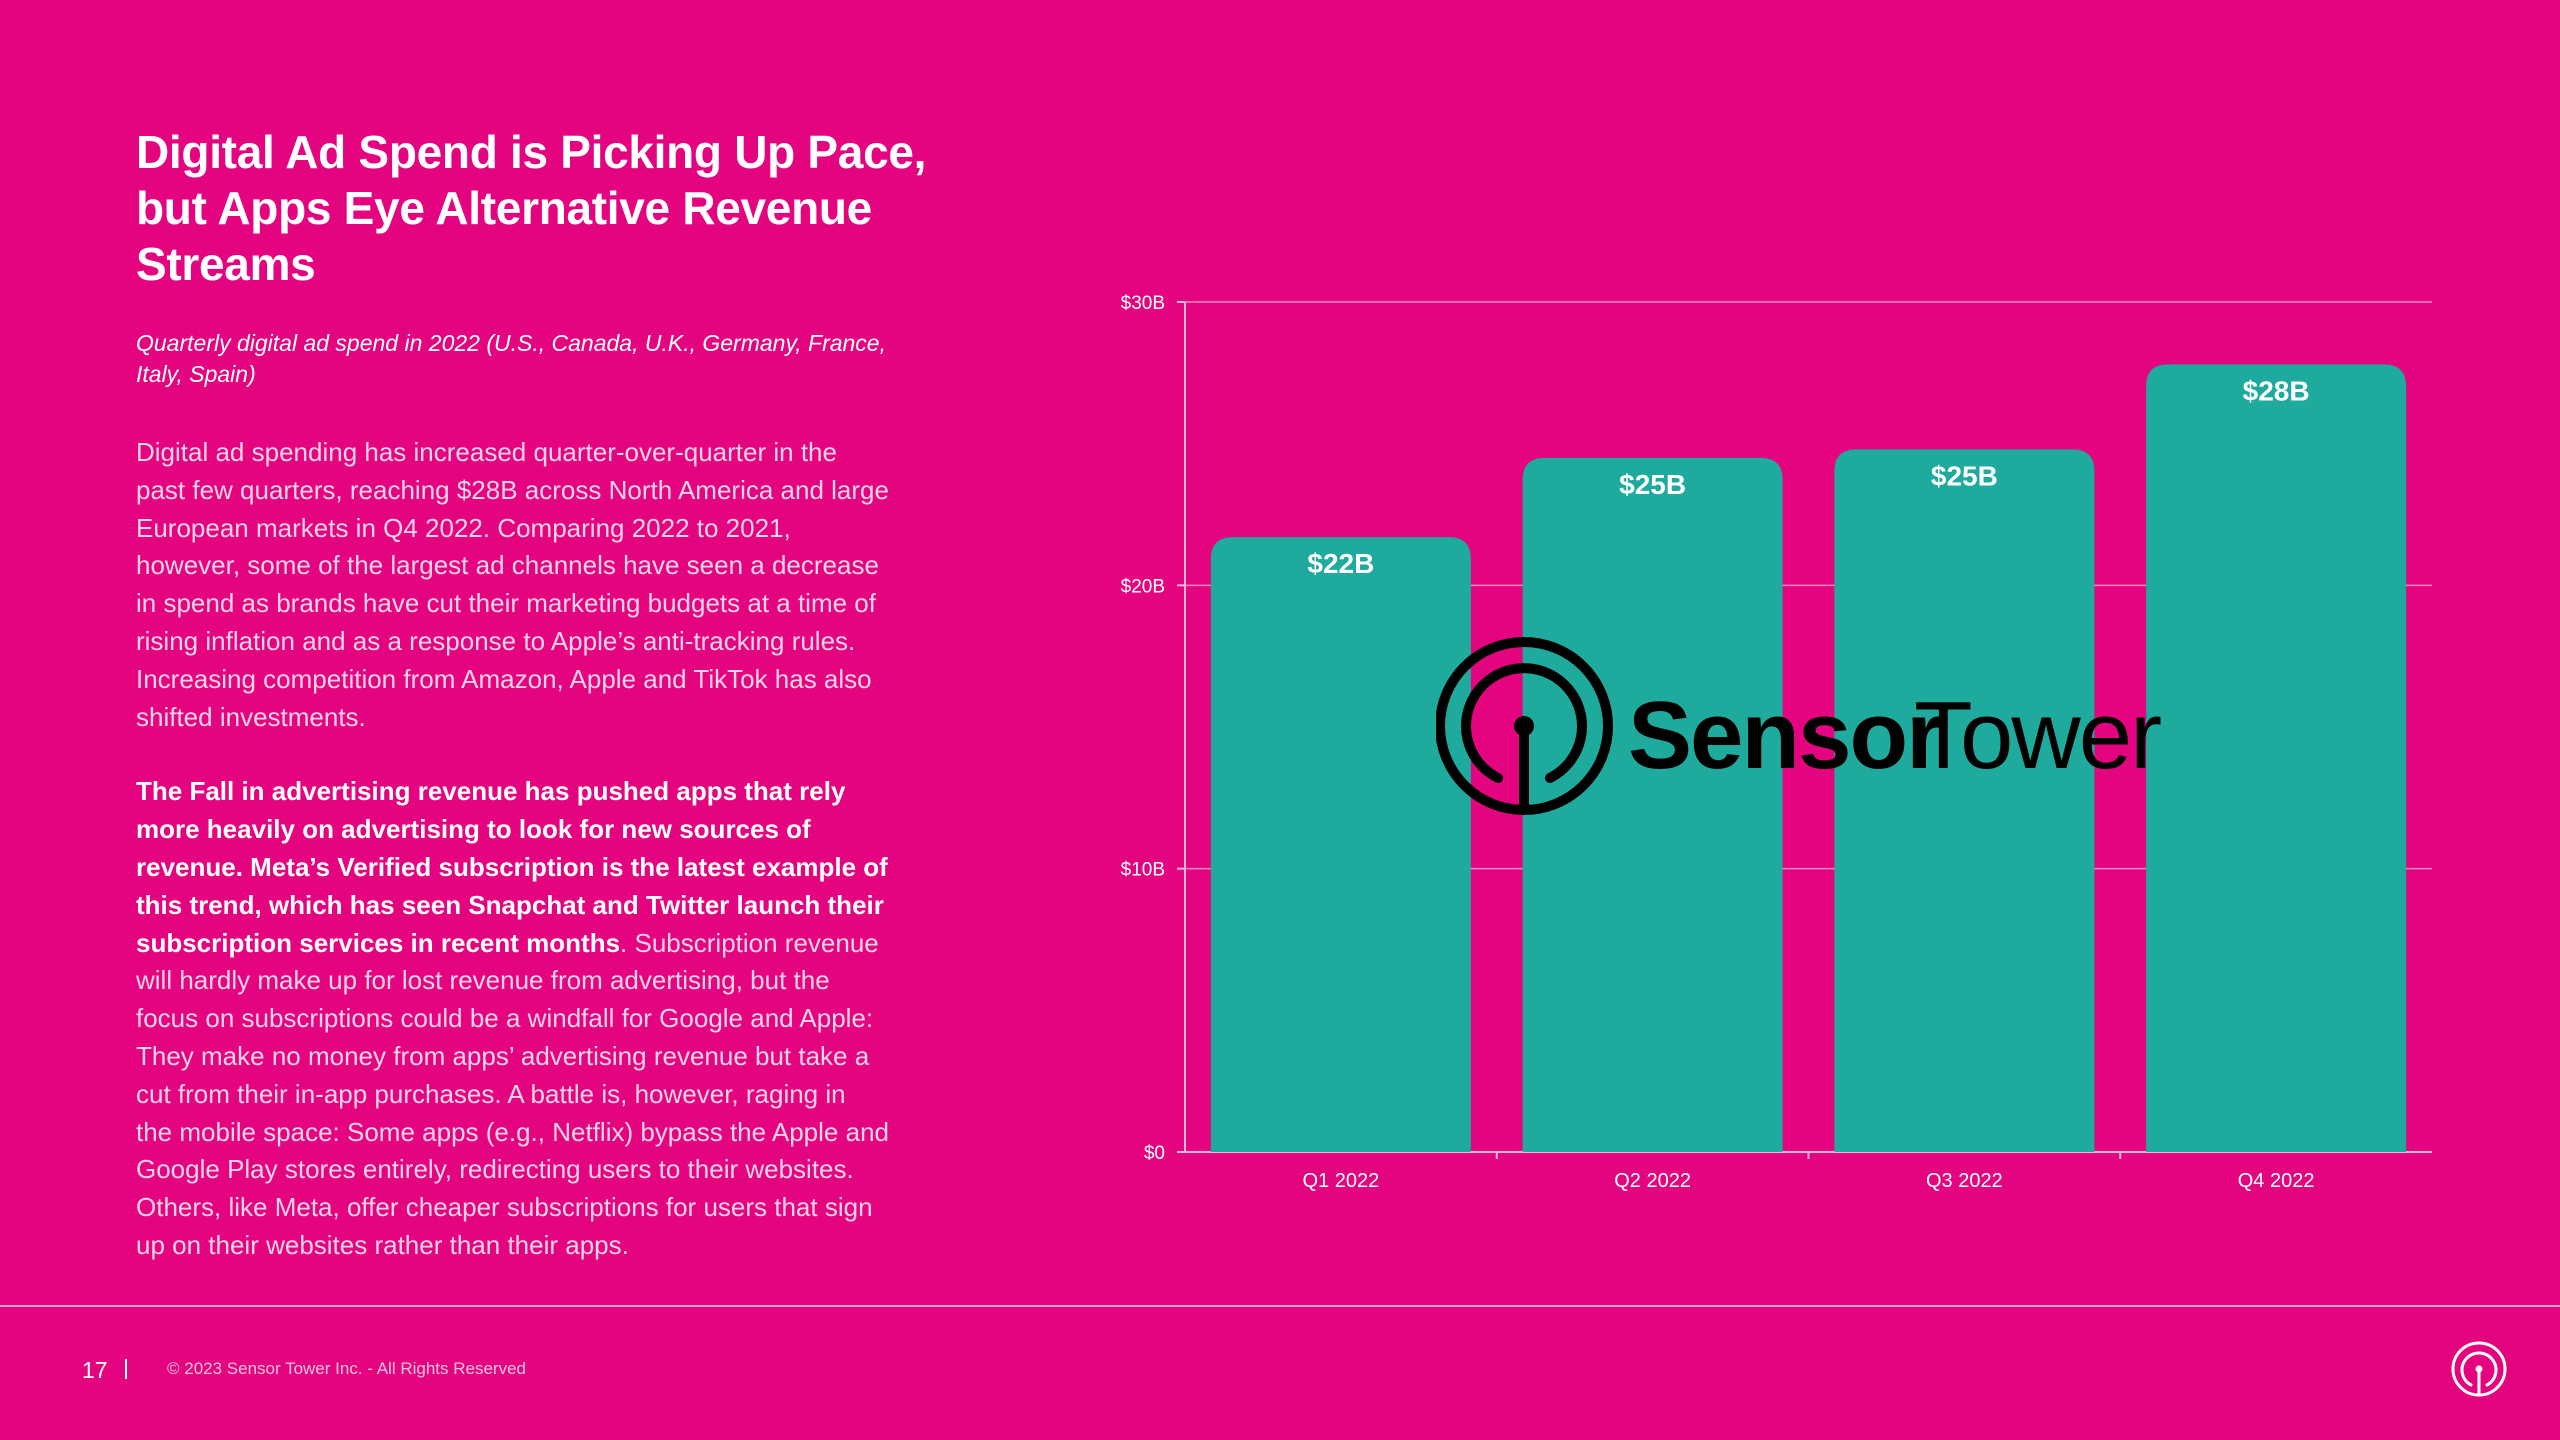  What do you see at coordinates (2276, 390) in the screenshot?
I see `bar-value-label: $28B` at bounding box center [2276, 390].